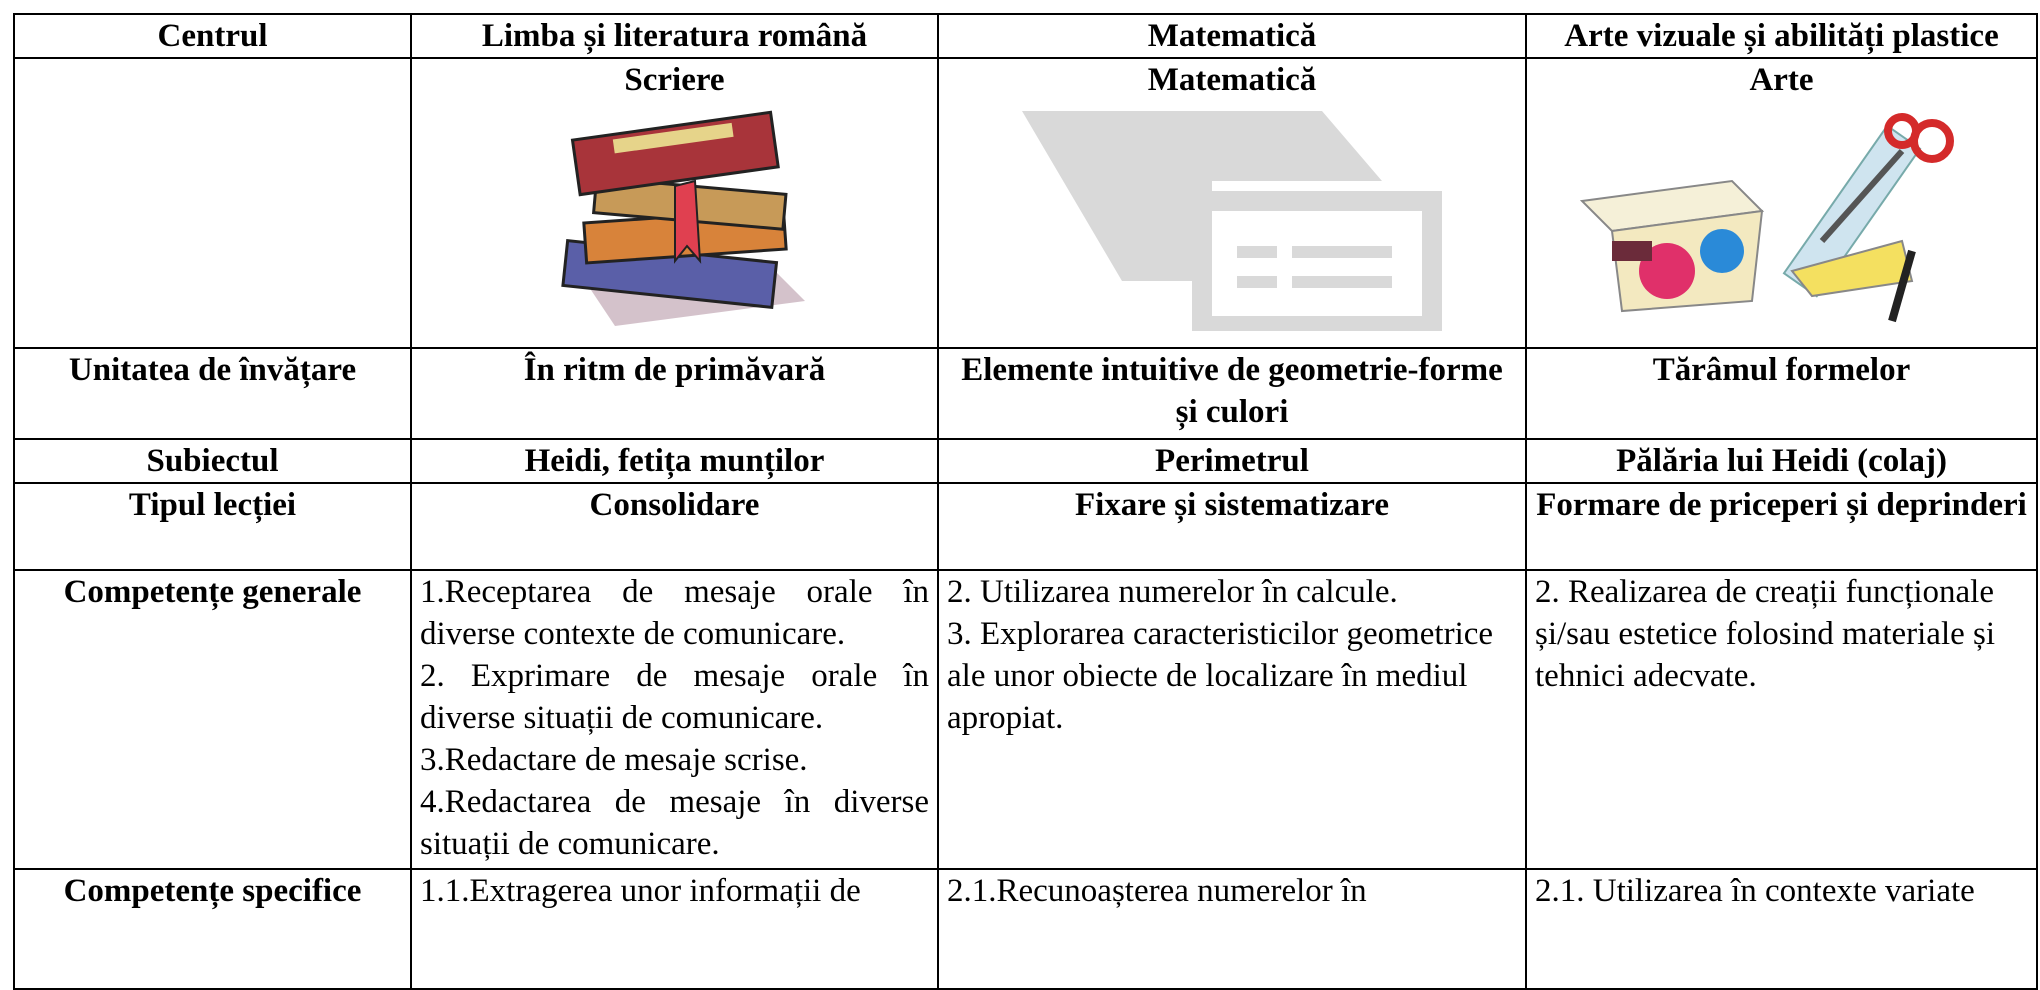  I want to click on placeholder-image, so click(1232, 221).